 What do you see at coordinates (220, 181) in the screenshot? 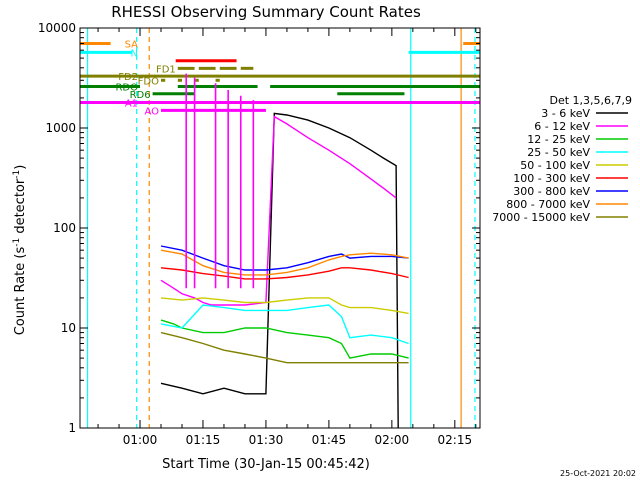
I see `spikes` at bounding box center [220, 181].